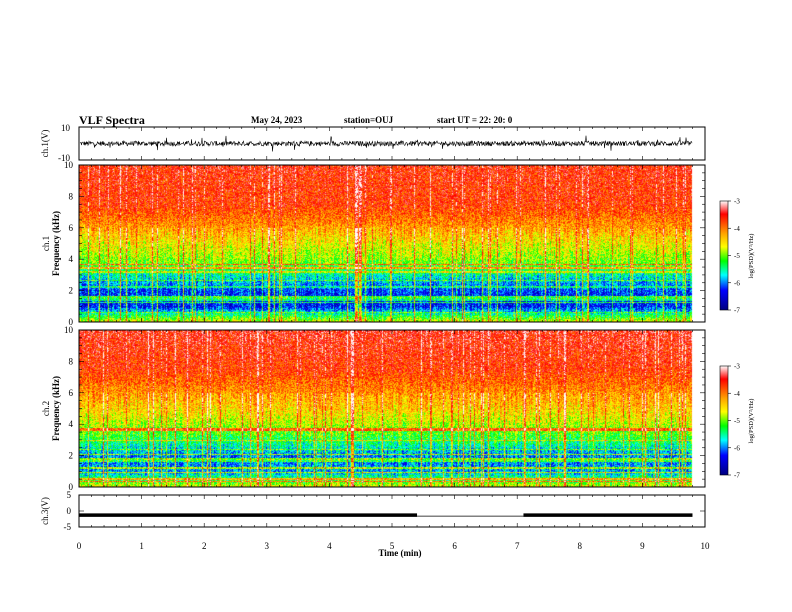 The height and width of the screenshot is (612, 792). I want to click on ch1-spectrogram-ytick-label: 2, so click(71, 291).